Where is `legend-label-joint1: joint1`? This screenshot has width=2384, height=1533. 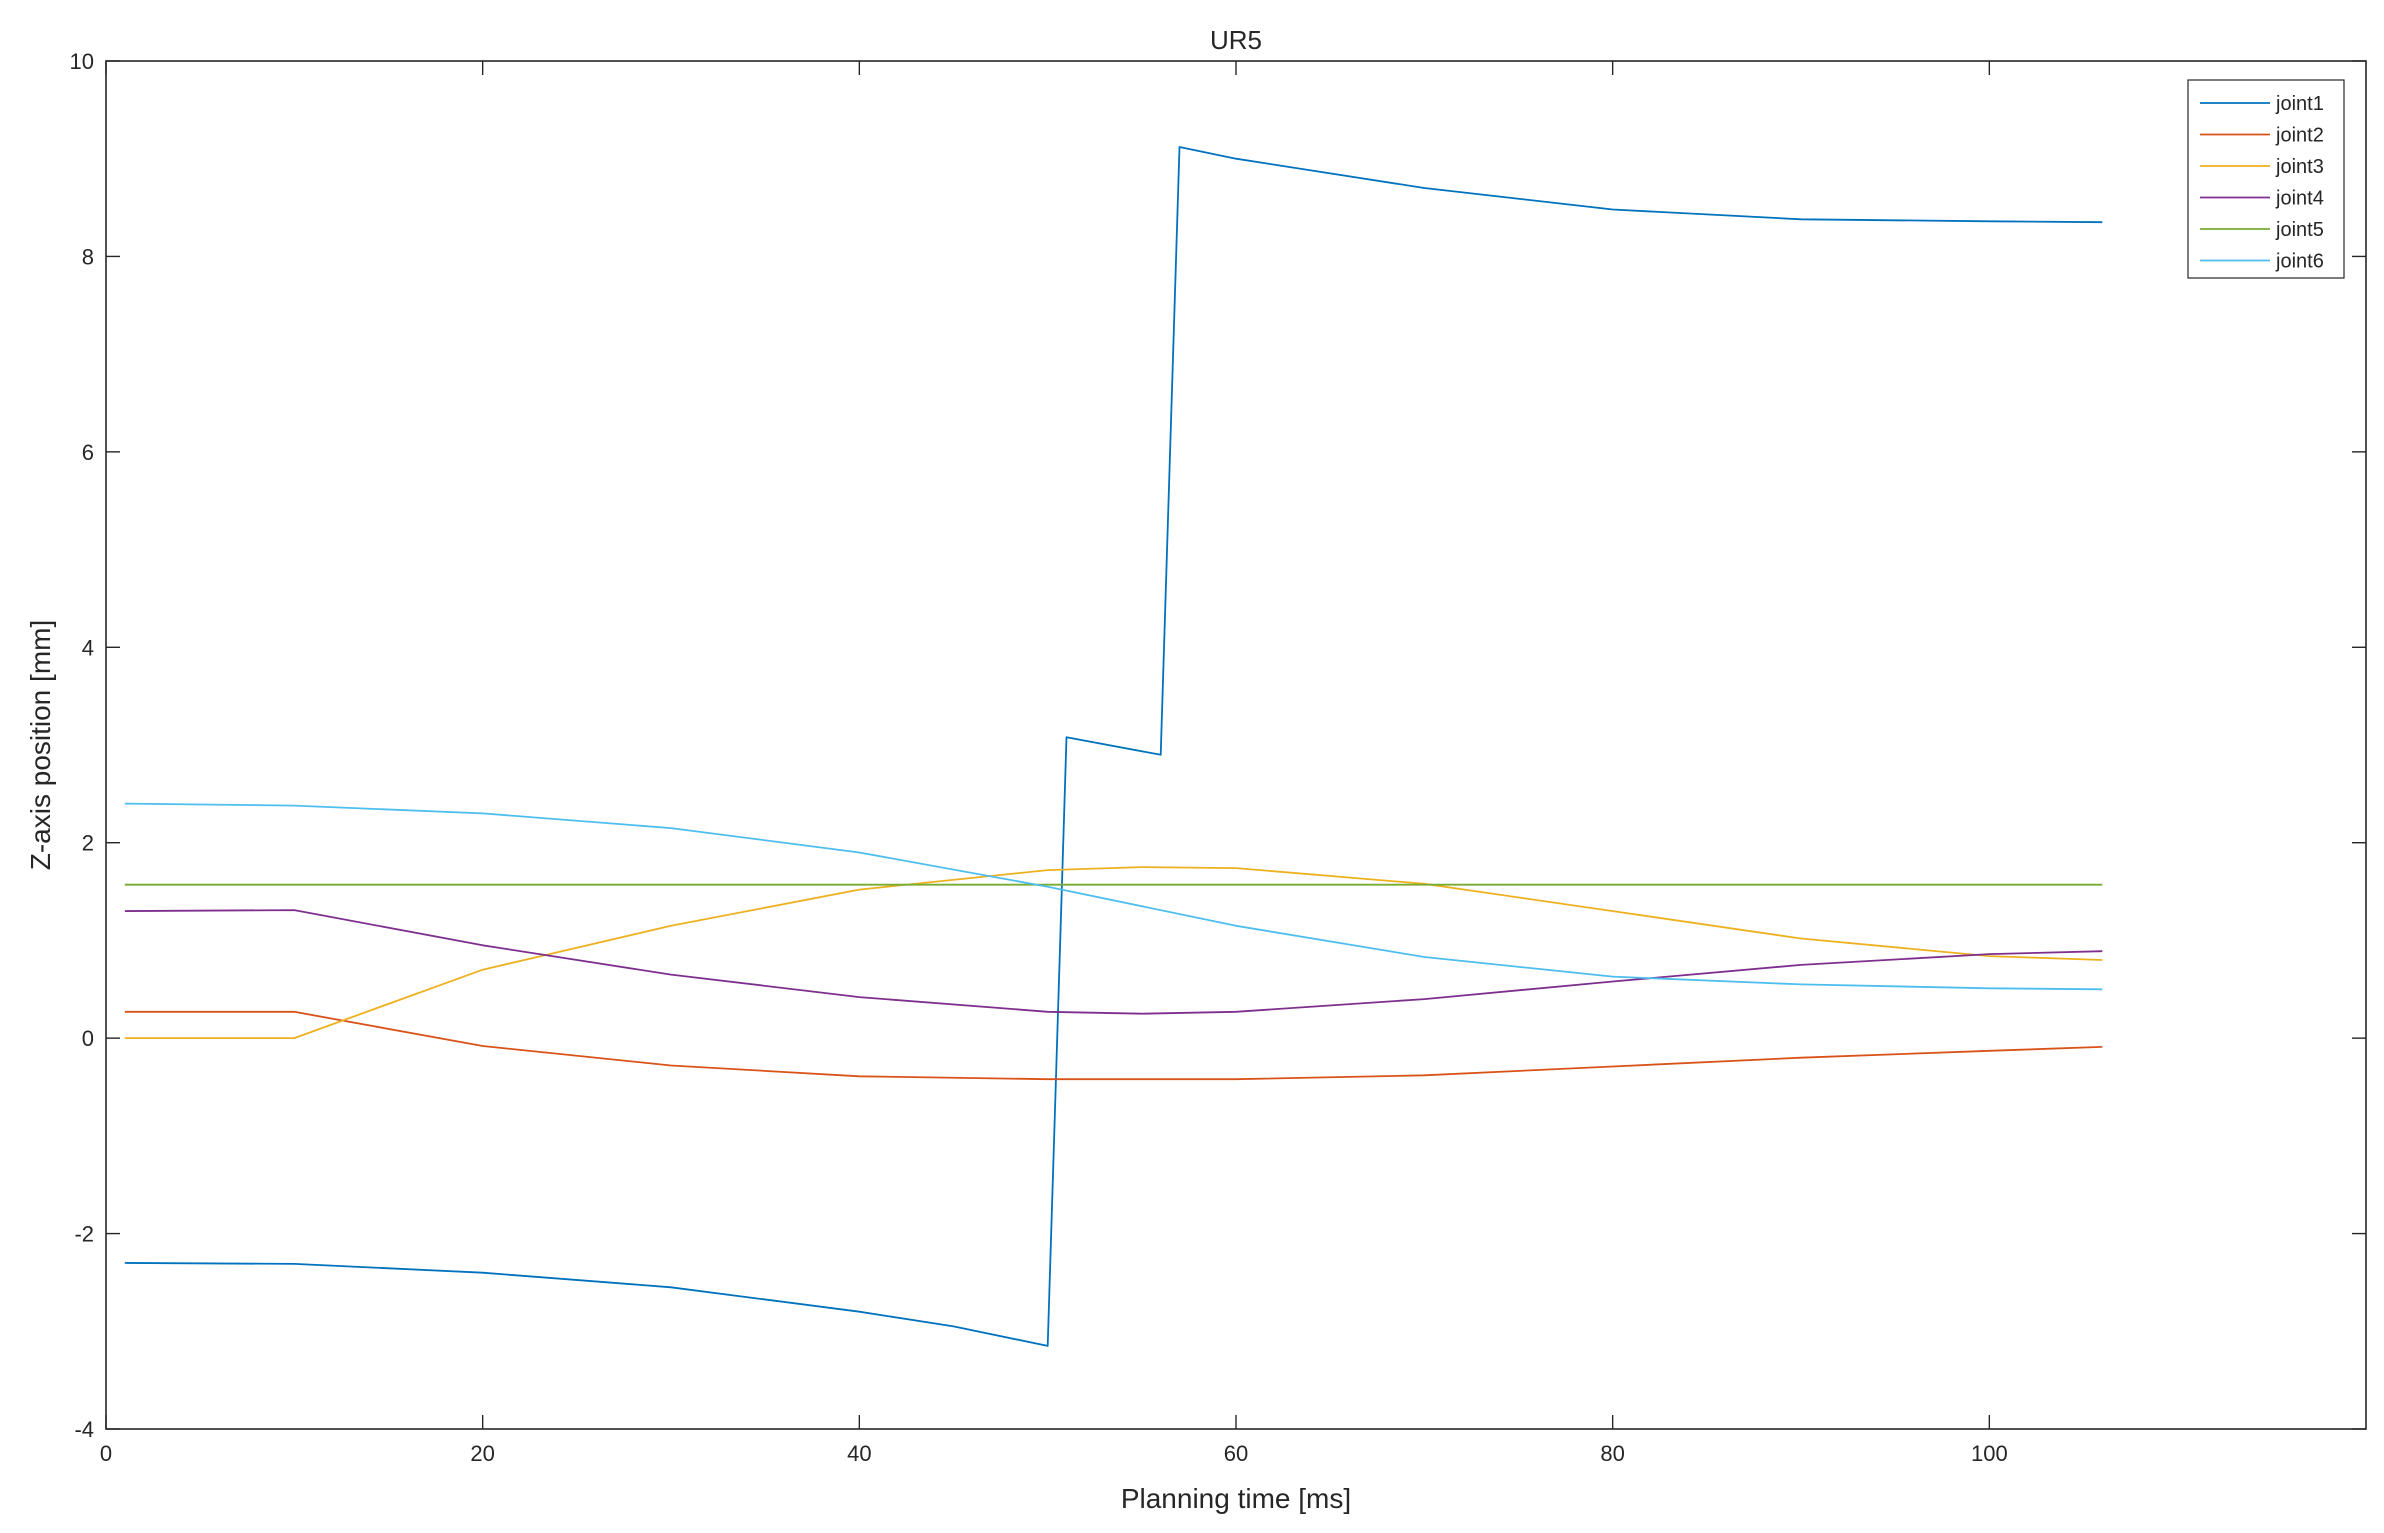 legend-label-joint1: joint1 is located at coordinates (2299, 104).